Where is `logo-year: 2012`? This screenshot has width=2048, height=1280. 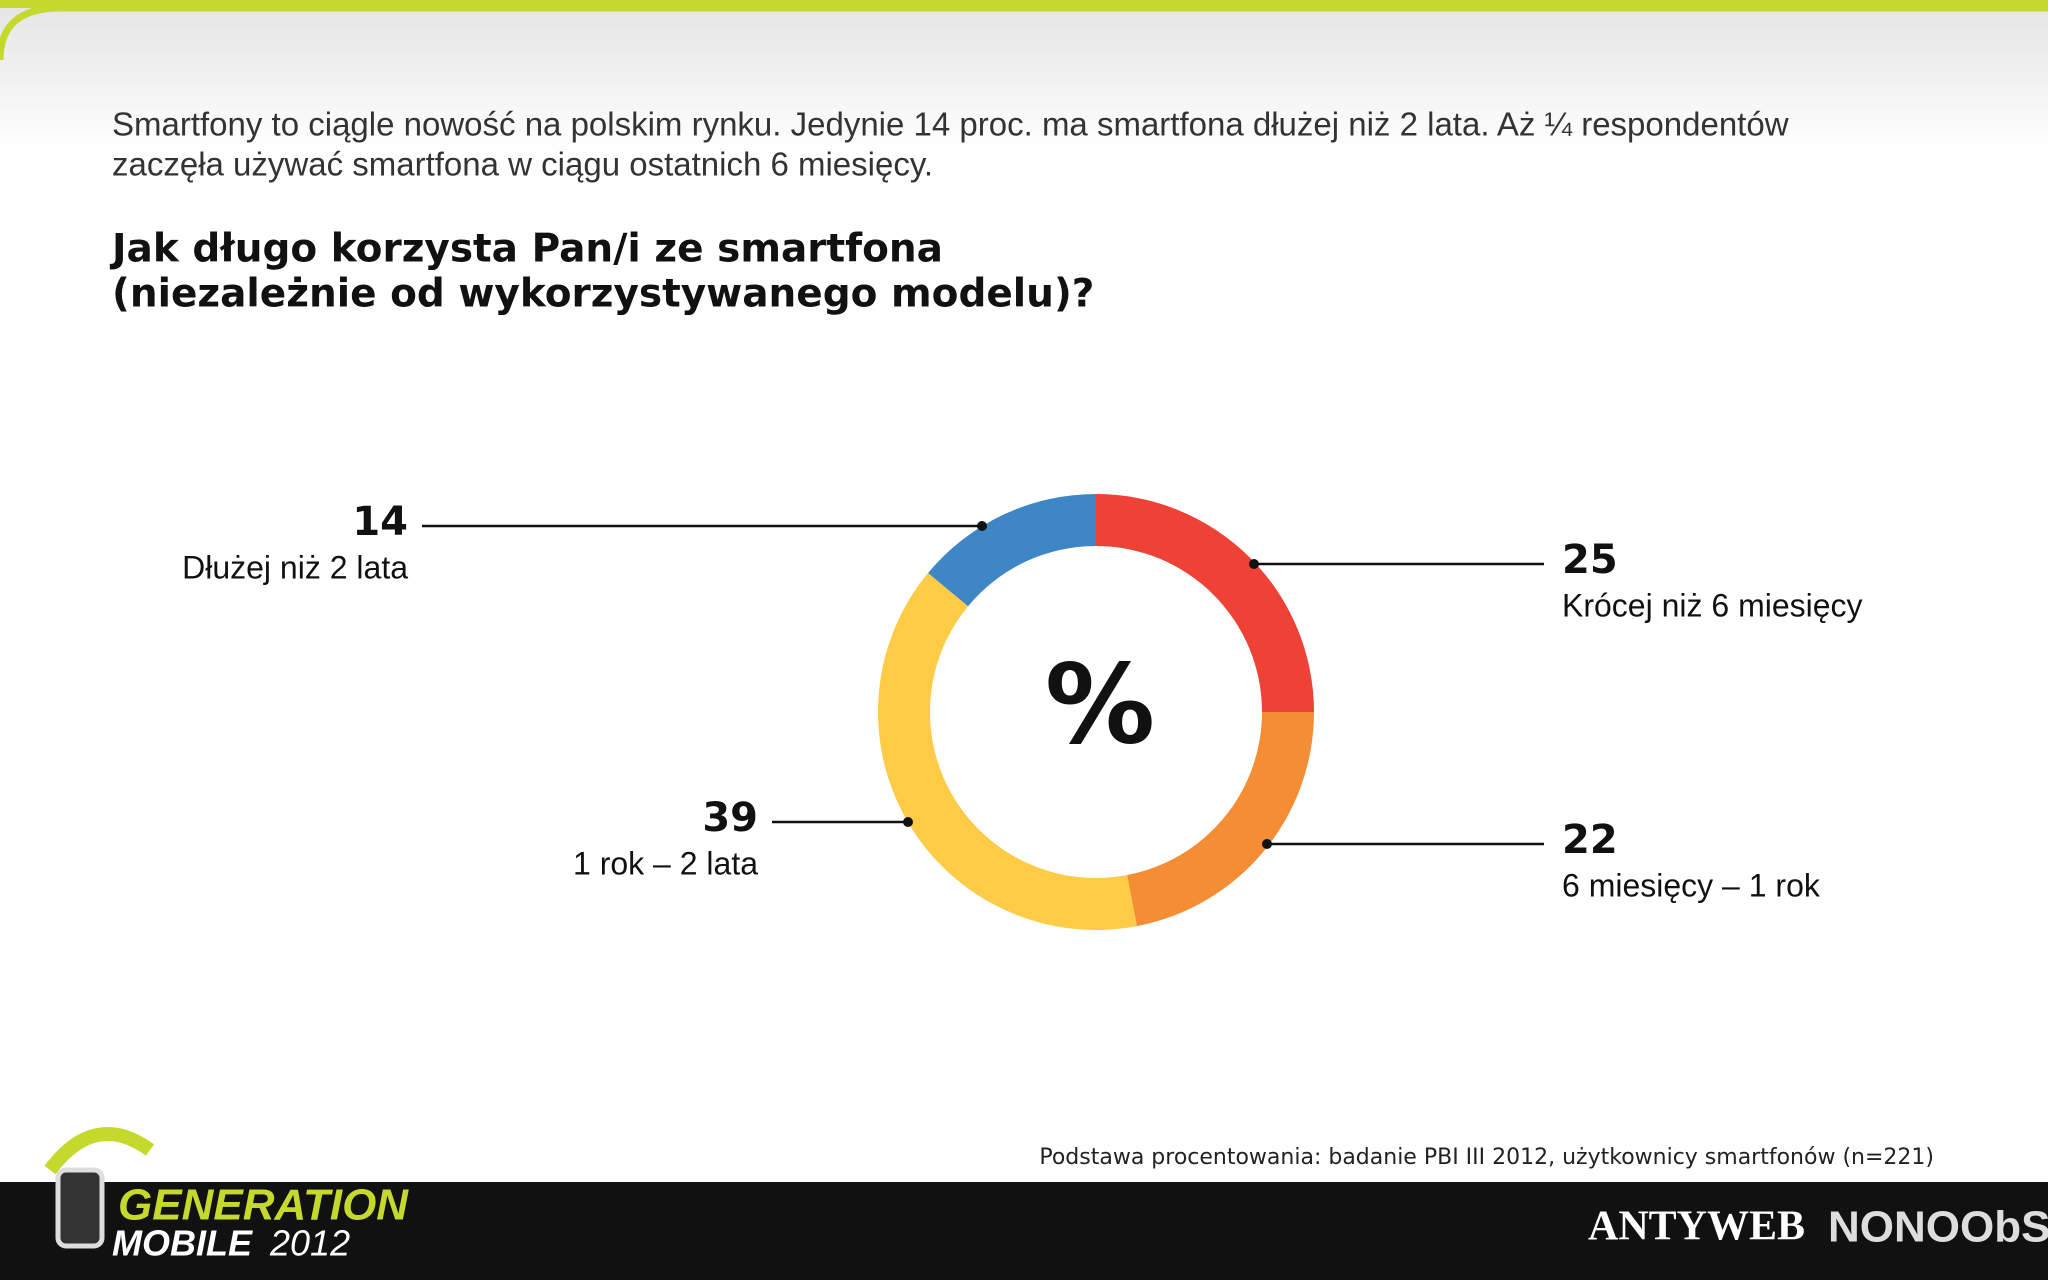
logo-year: 2012 is located at coordinates (309, 1243).